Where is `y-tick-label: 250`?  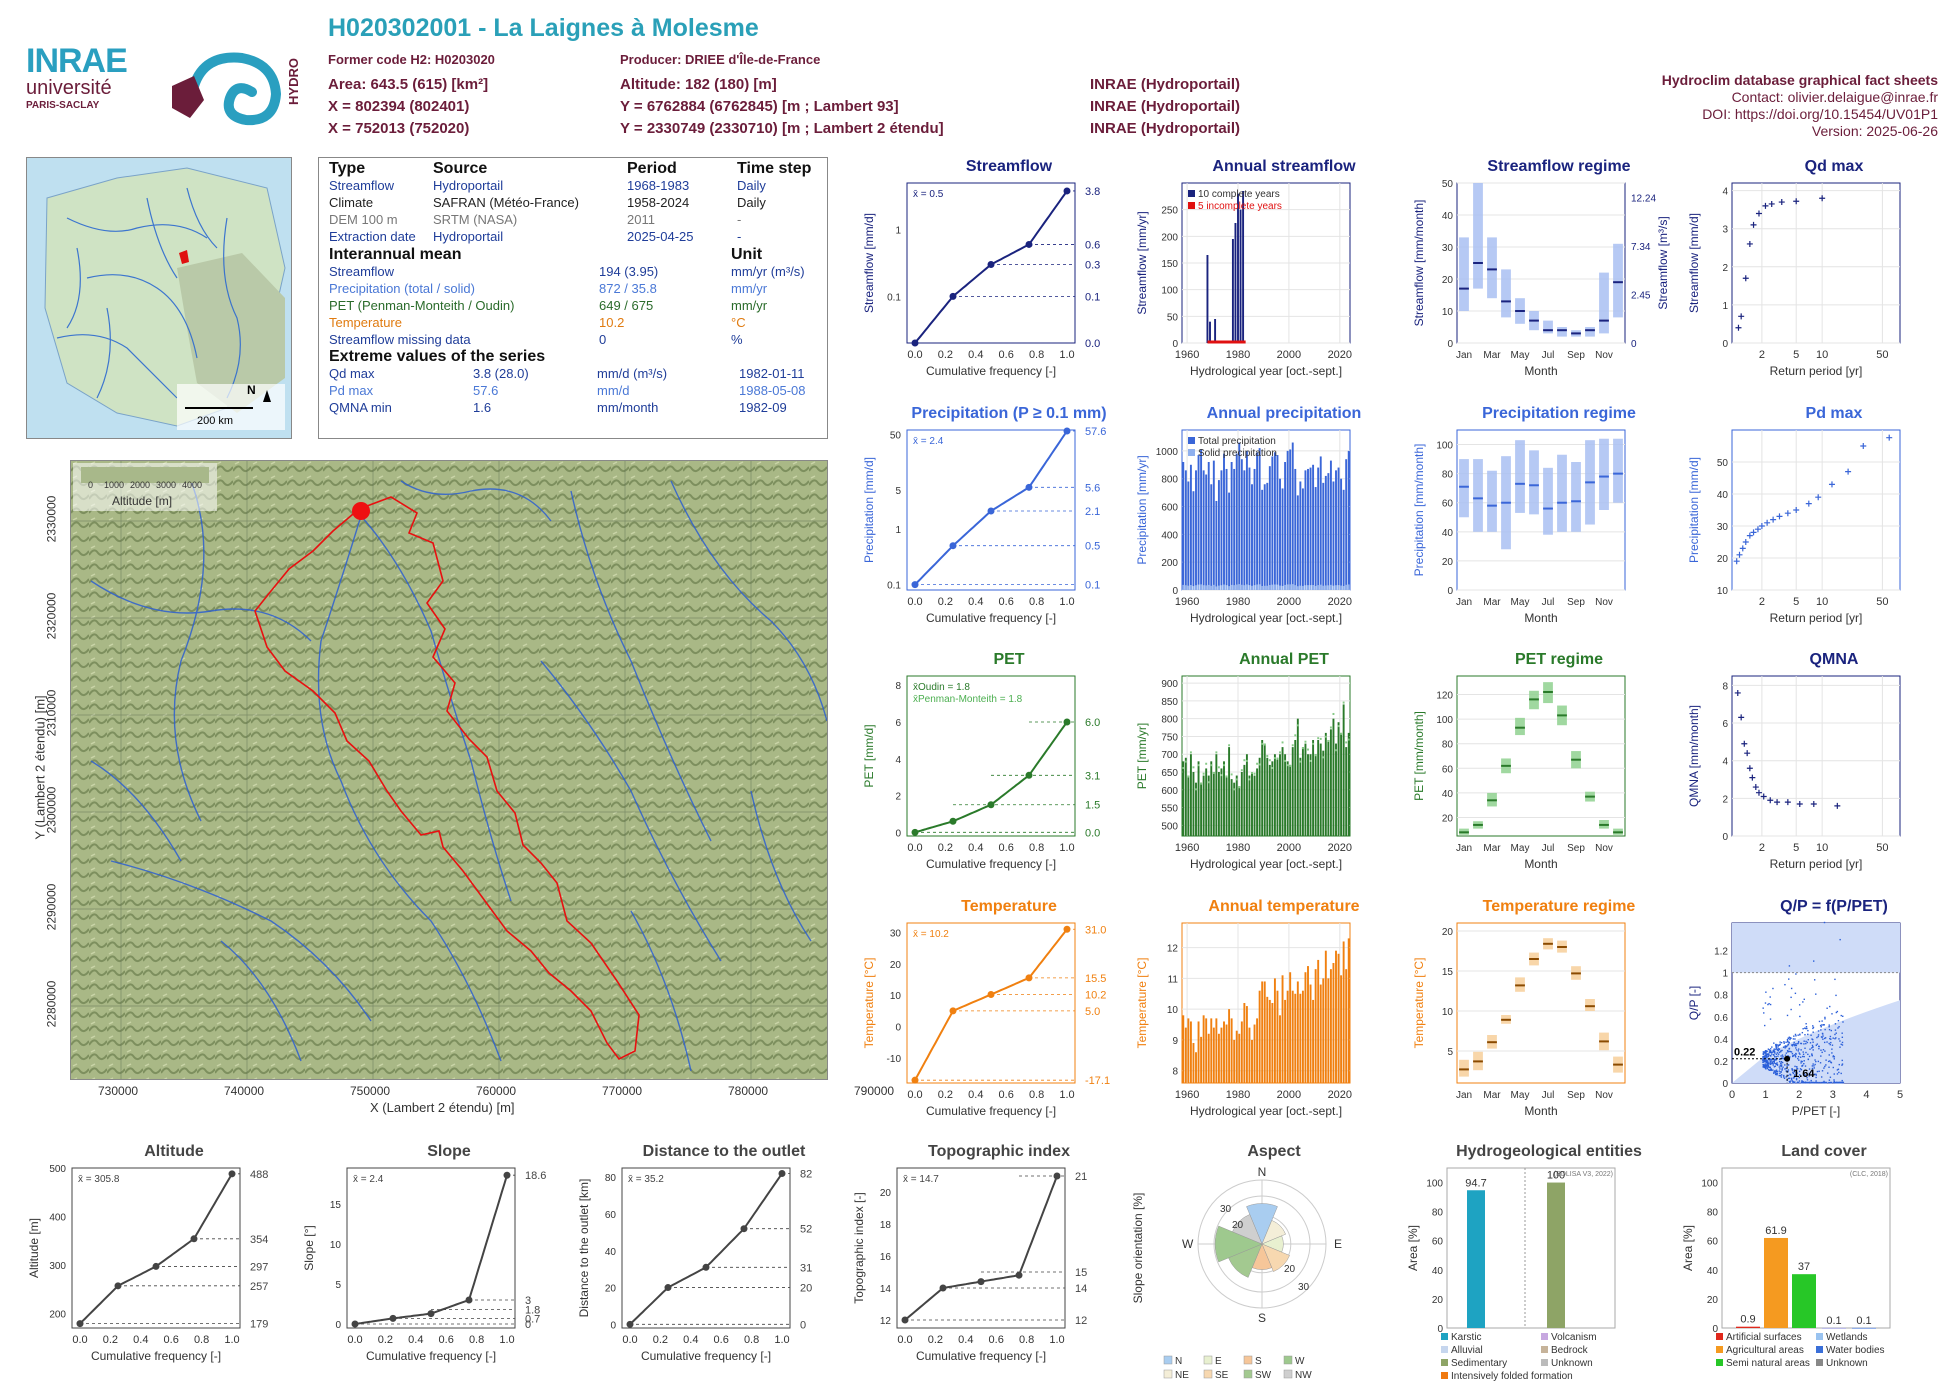
y-tick-label: 250 is located at coordinates (1169, 211).